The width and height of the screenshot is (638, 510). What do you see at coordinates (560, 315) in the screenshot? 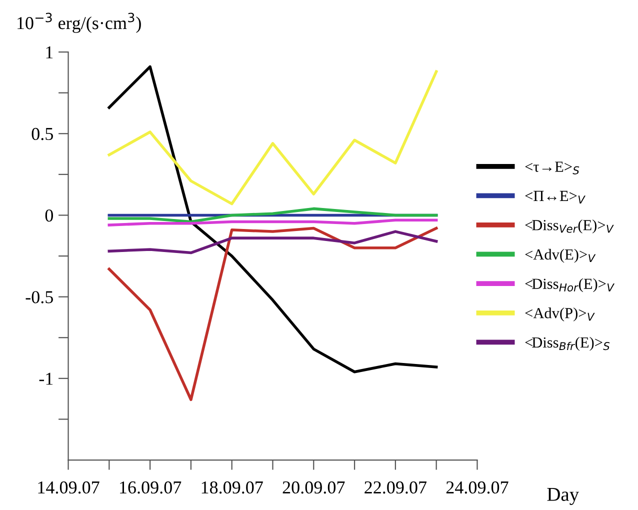
I see `legend-label: <Adv(P)>$_{V}$` at bounding box center [560, 315].